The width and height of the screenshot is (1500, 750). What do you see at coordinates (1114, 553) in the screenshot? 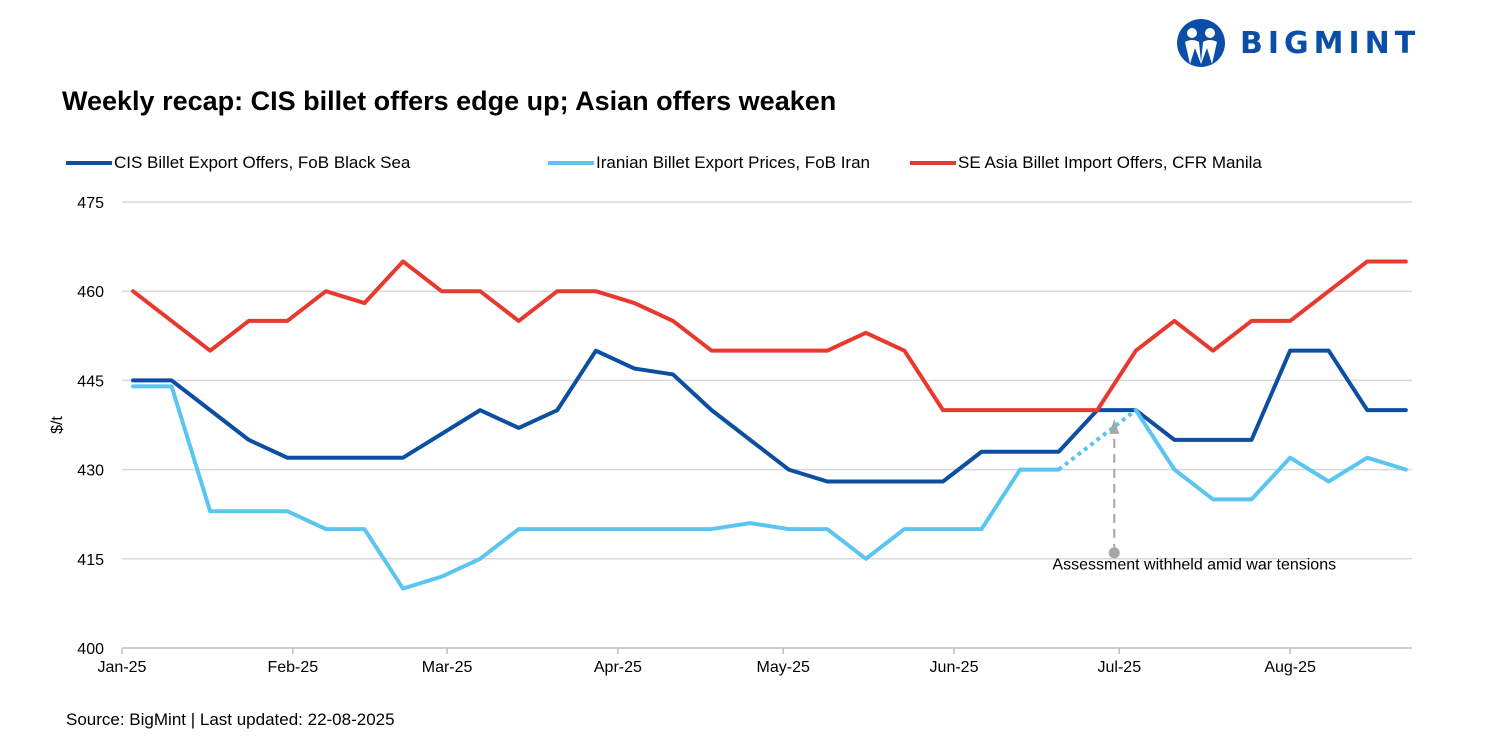
I see `annotation-dot` at bounding box center [1114, 553].